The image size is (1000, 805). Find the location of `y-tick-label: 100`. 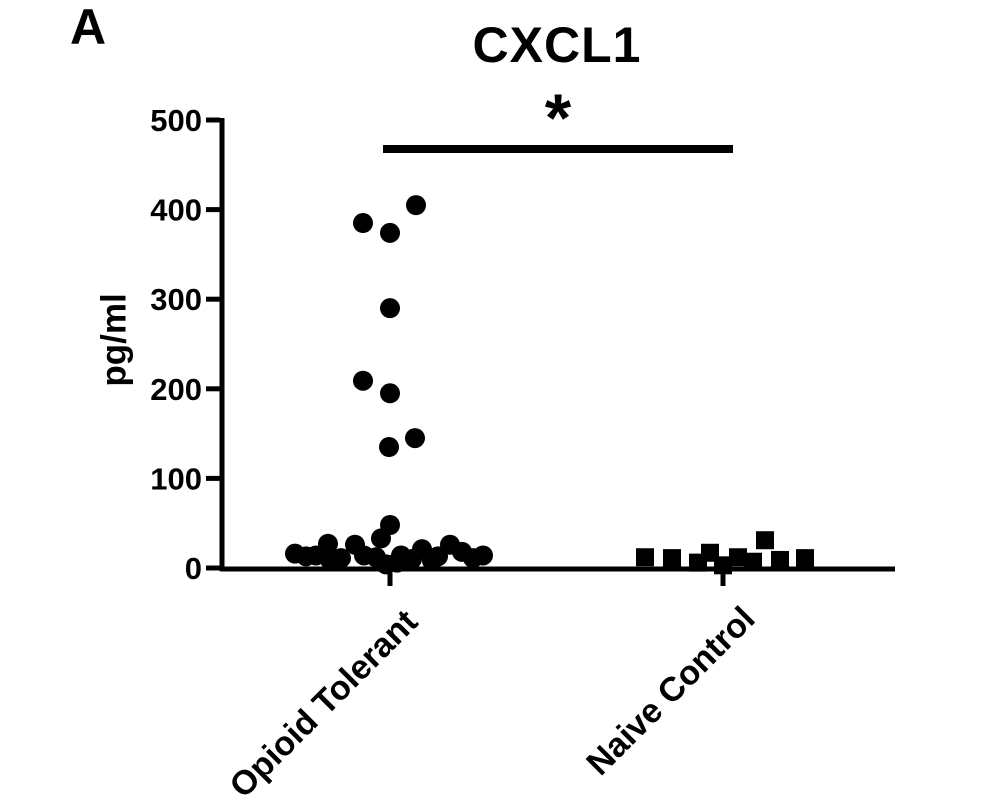

y-tick-label: 100 is located at coordinates (176, 478).